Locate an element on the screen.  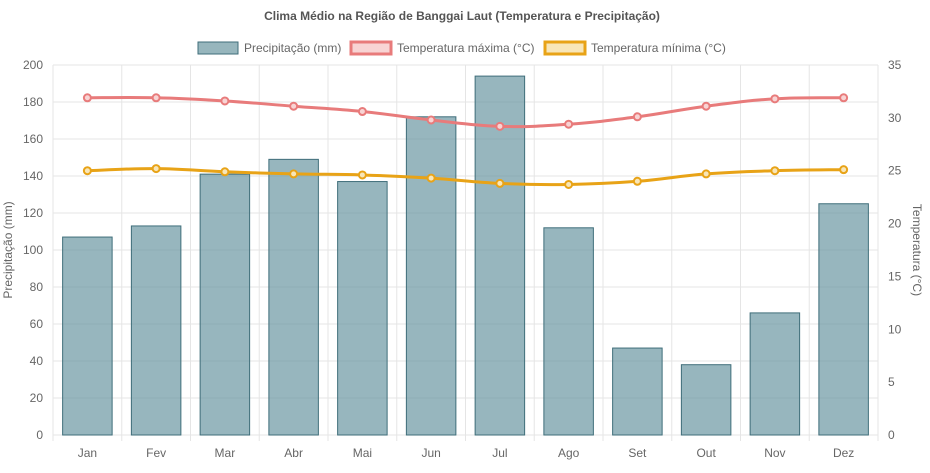
x-tick-label: Nov is located at coordinates (774, 453).